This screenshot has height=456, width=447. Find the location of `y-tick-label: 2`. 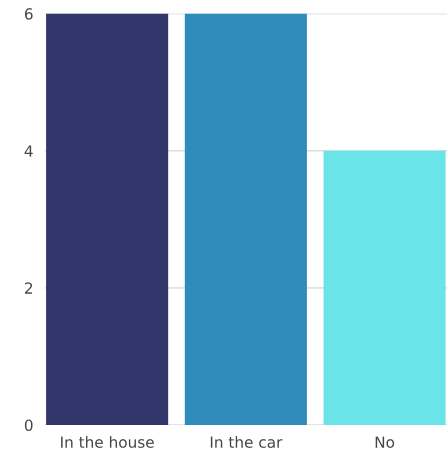

y-tick-label: 2 is located at coordinates (28, 288).